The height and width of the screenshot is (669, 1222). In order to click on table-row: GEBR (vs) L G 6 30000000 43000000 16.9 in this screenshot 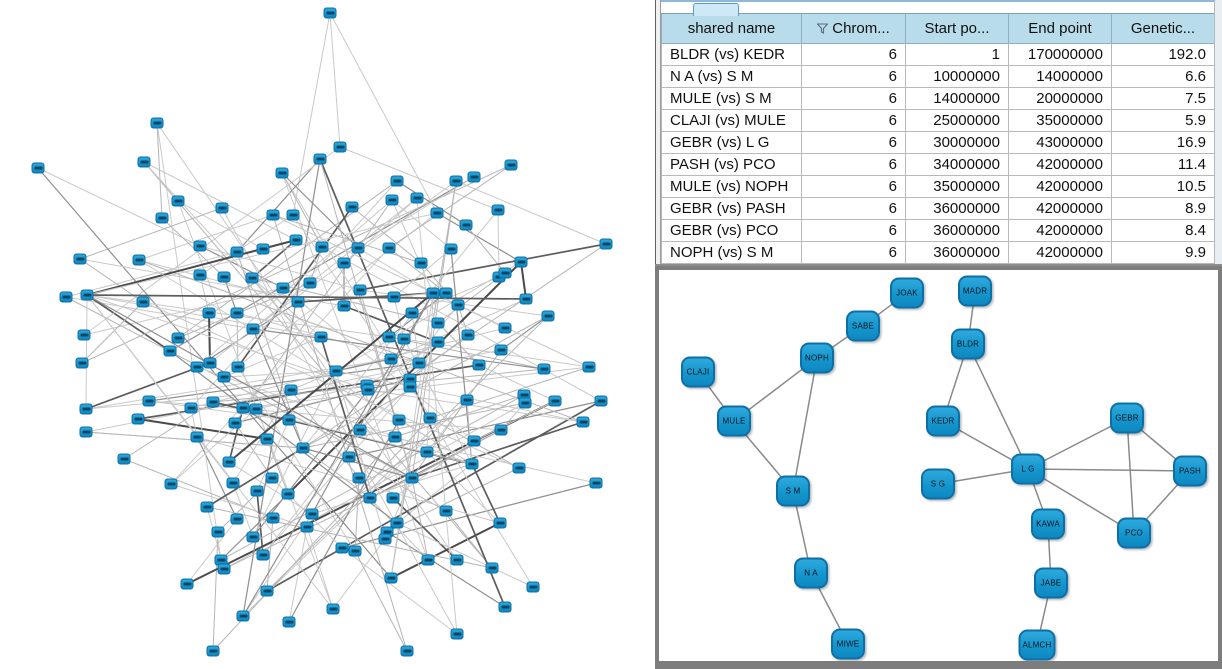, I will do `click(938, 142)`.